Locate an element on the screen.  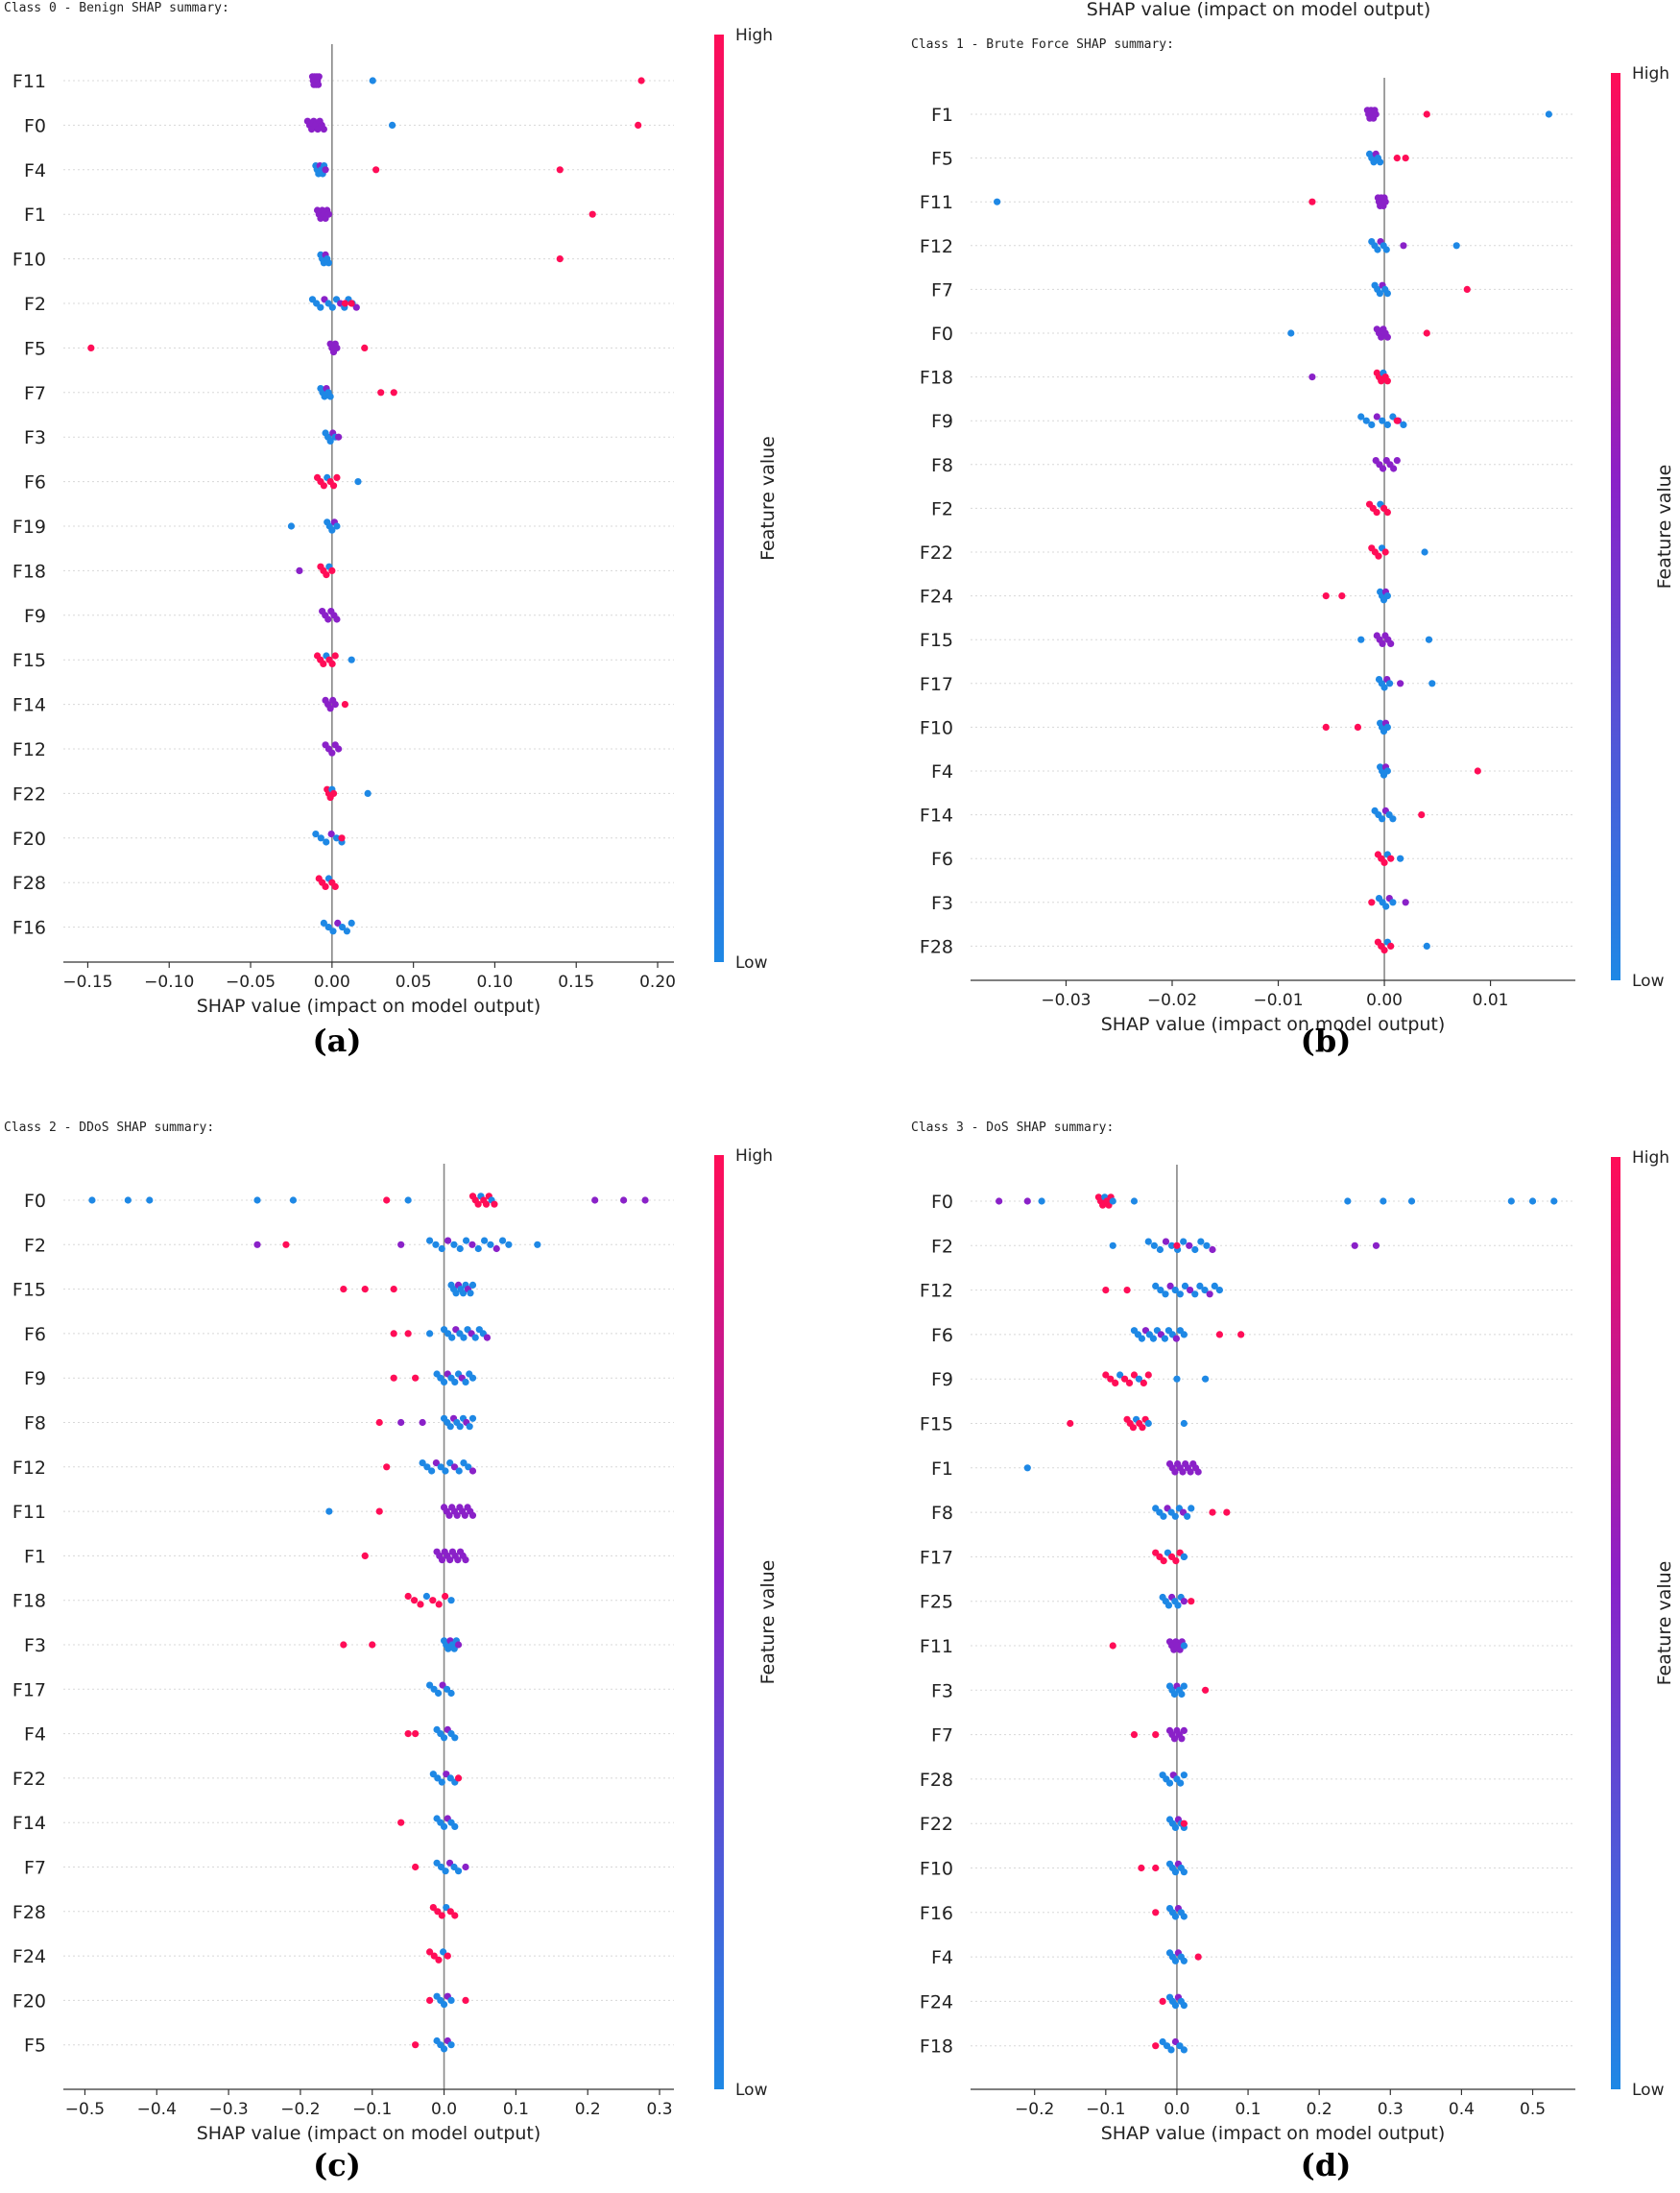
feature-label-f2: F2 is located at coordinates (942, 1246).